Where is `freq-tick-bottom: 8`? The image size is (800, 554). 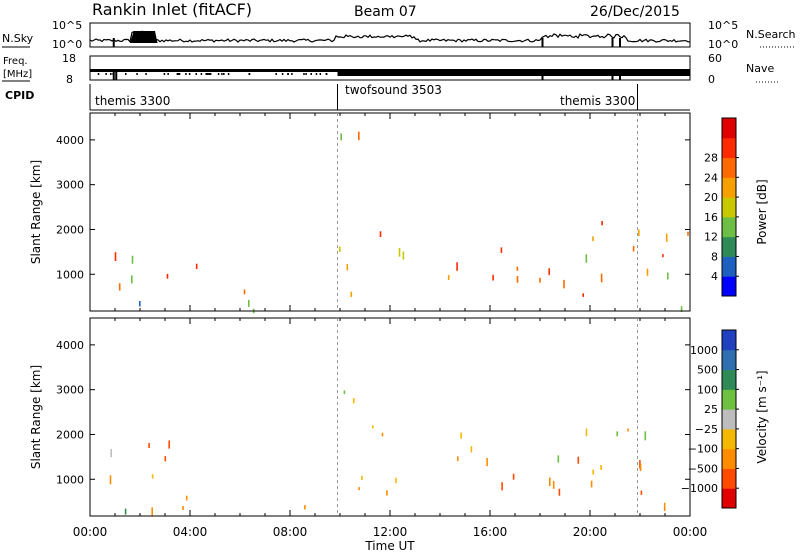 freq-tick-bottom: 8 is located at coordinates (69, 79).